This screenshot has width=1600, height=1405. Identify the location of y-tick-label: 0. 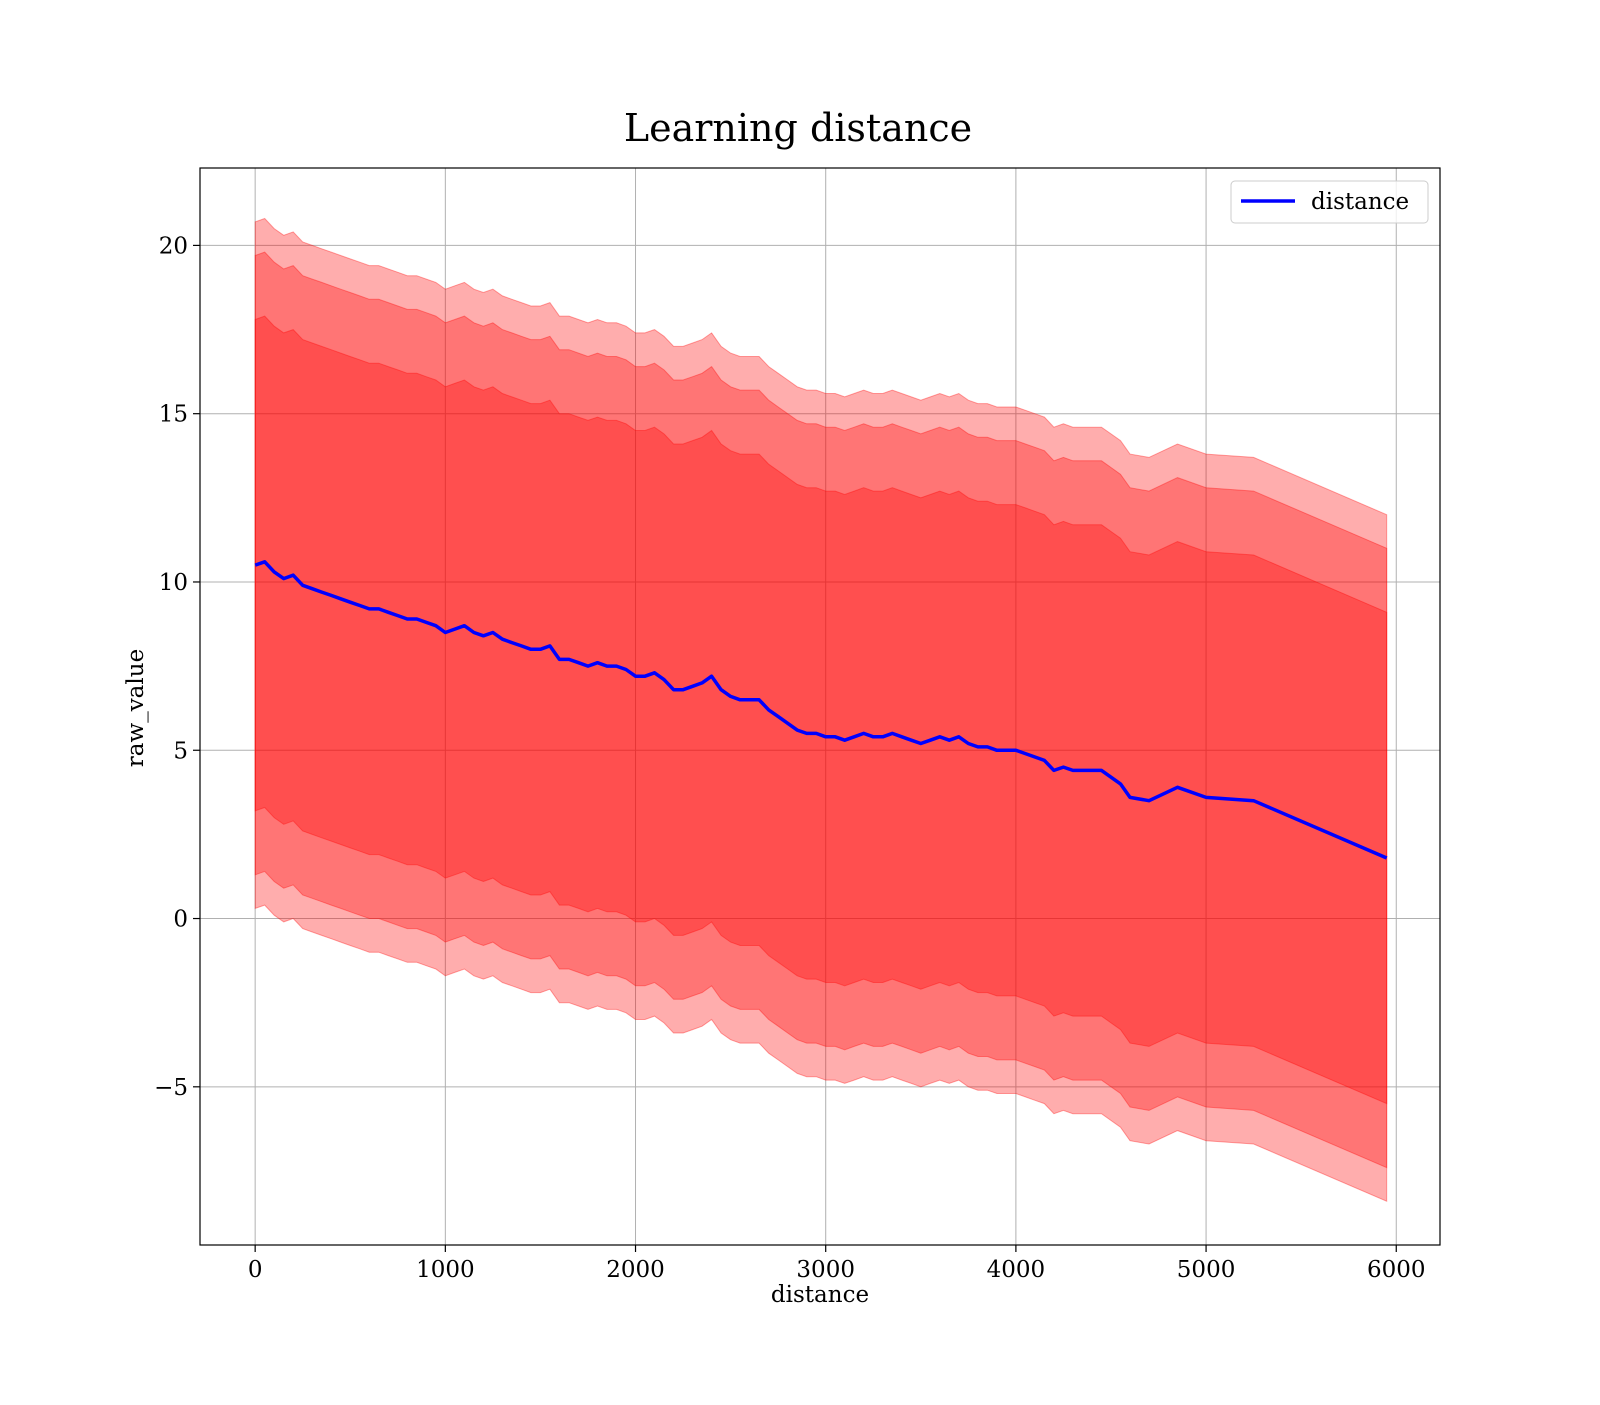
(180, 920).